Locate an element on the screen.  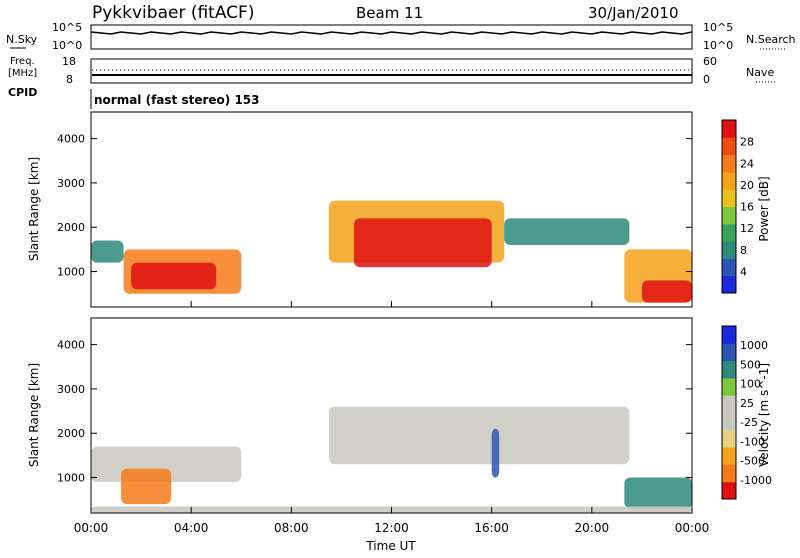
power-colorbar: 4 8 12 16 20 24 28 is located at coordinates (737, 206).